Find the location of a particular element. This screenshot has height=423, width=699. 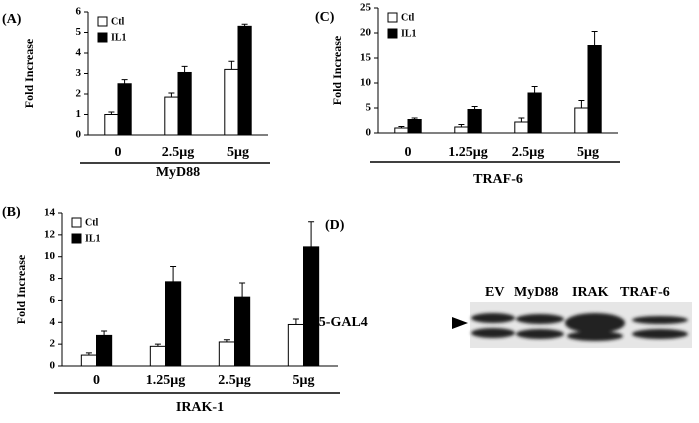

y-tick-label: 15 is located at coordinates (366, 58).